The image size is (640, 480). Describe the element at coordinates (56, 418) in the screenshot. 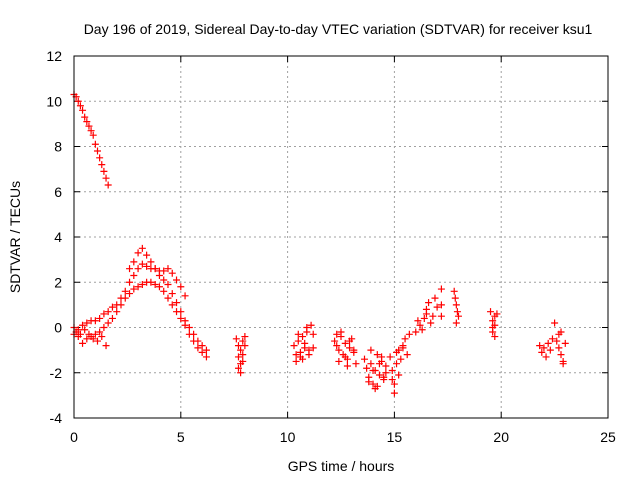

I see `y-tick-label: -4` at that location.